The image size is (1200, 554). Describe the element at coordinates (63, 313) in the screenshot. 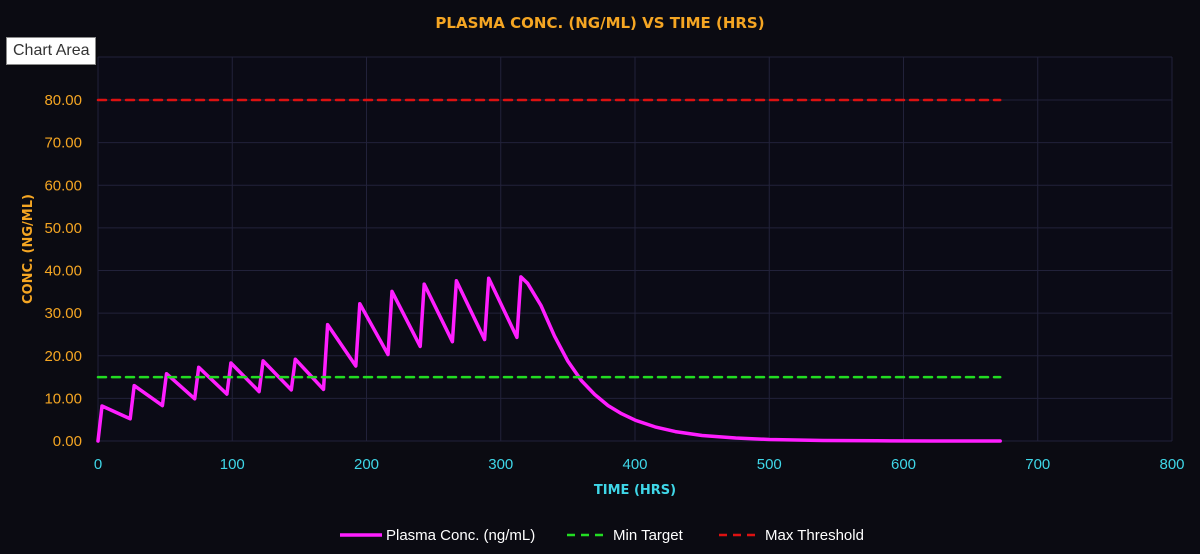

I see `y-tick-label: 30.00` at that location.